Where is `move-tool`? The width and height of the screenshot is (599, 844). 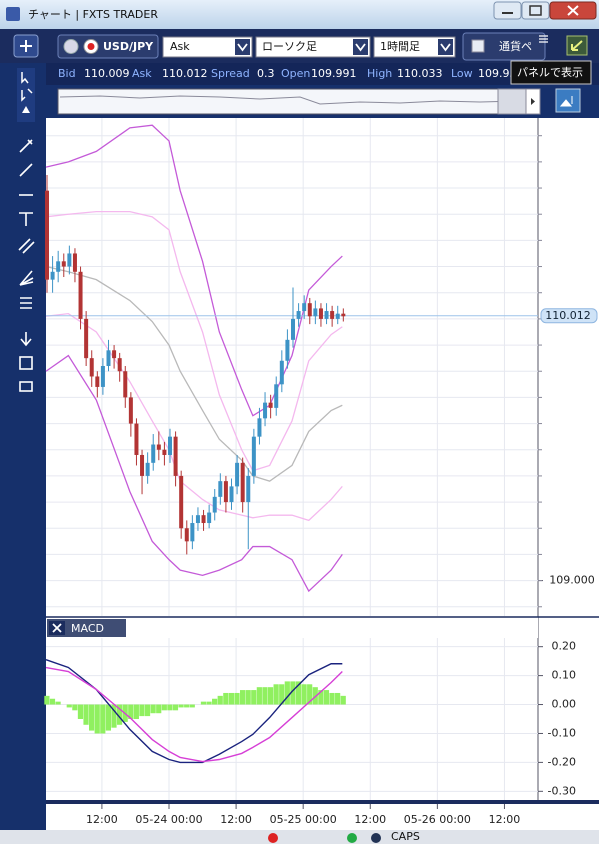 move-tool is located at coordinates (27, 95).